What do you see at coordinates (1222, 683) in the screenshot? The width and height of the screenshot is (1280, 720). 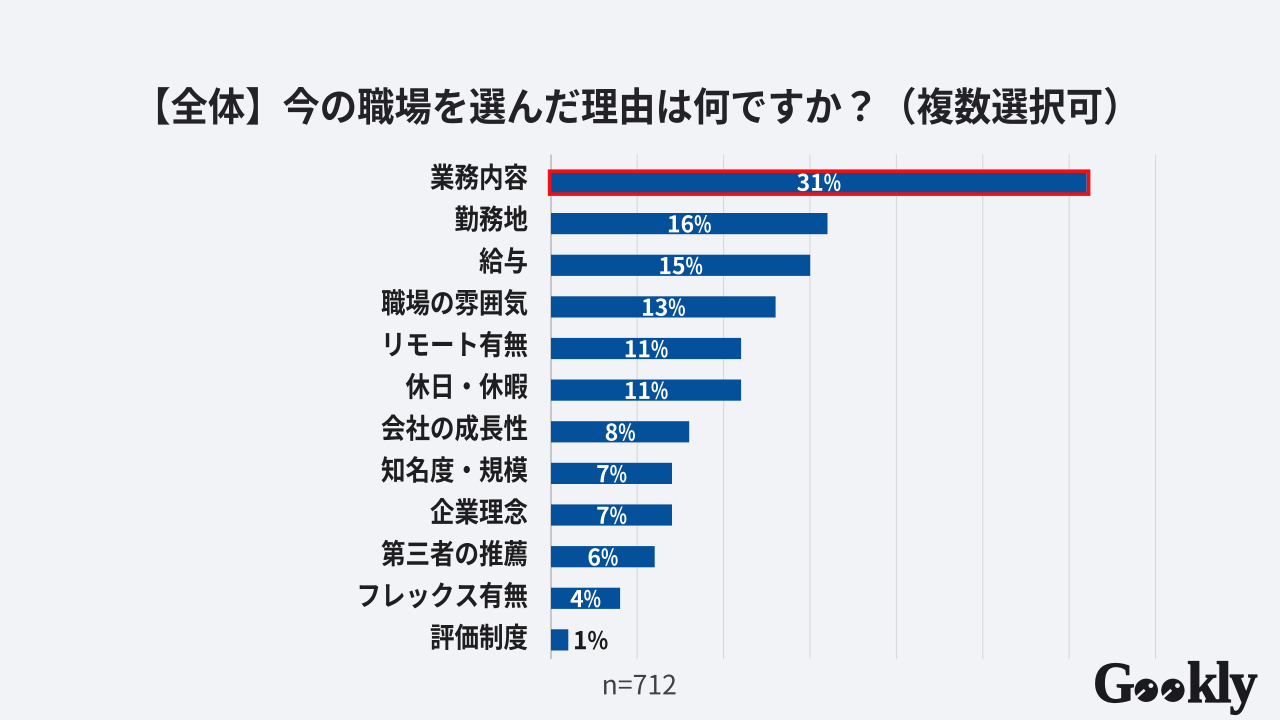 I see `svg-text: kly` at bounding box center [1222, 683].